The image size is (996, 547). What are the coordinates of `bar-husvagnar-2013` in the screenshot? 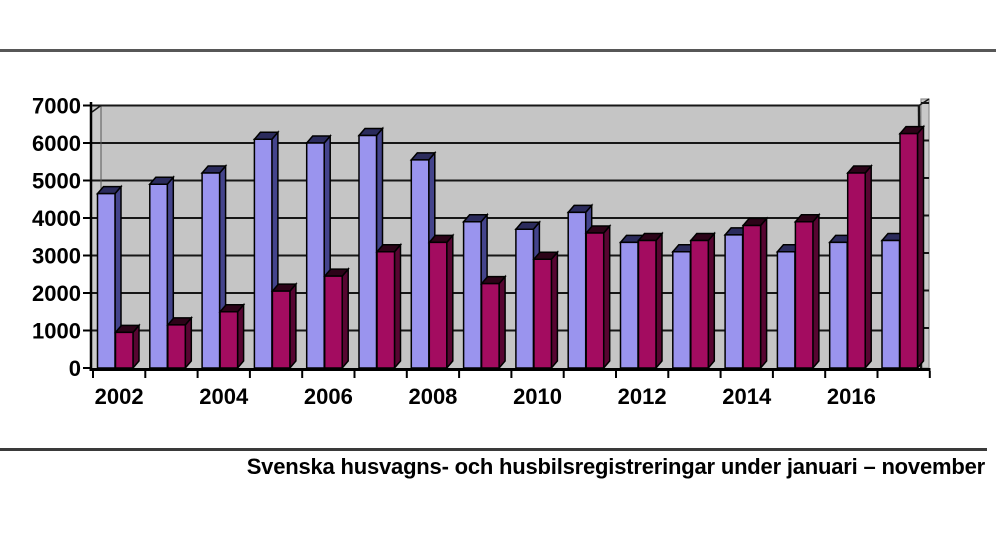 It's located at (682, 310).